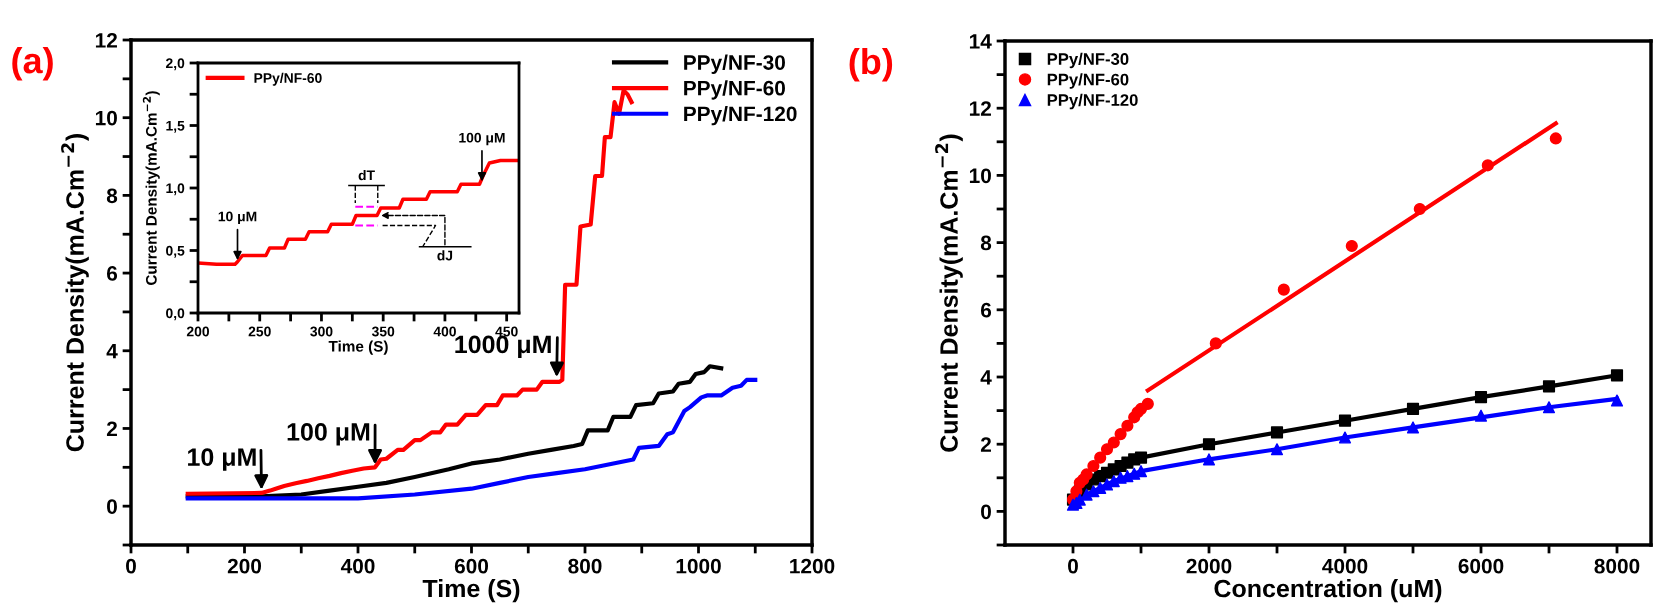 The width and height of the screenshot is (1661, 614). I want to click on x-tick-label: 350, so click(383, 331).